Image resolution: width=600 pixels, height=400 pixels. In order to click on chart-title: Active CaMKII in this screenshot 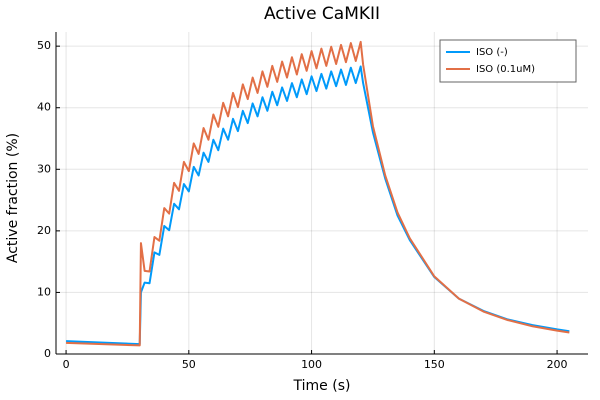, I will do `click(322, 14)`.